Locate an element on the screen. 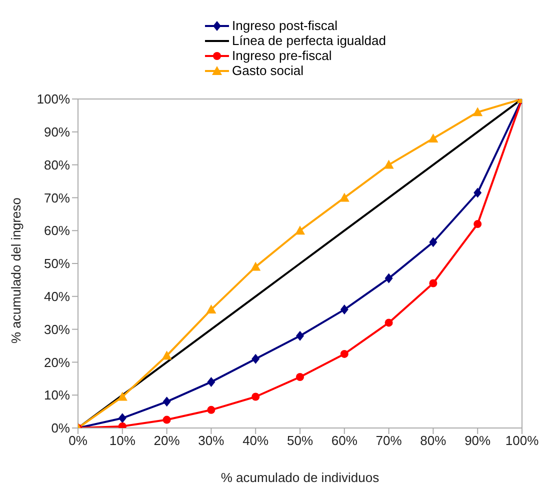 This screenshot has height=501, width=557. x-tick-label: 80% is located at coordinates (433, 440).